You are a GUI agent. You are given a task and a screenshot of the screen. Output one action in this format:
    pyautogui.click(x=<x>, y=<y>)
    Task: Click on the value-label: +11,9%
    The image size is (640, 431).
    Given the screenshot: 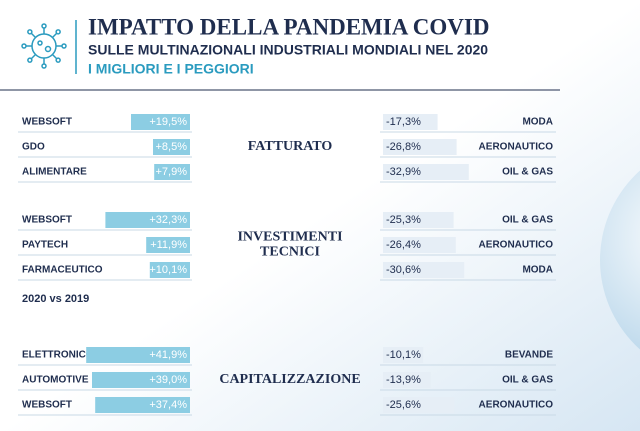 What is the action you would take?
    pyautogui.click(x=168, y=245)
    